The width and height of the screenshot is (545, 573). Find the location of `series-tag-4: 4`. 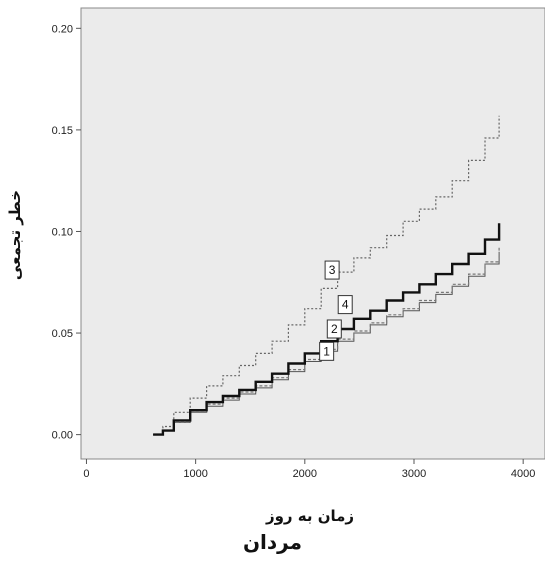

series-tag-4: 4 is located at coordinates (345, 305).